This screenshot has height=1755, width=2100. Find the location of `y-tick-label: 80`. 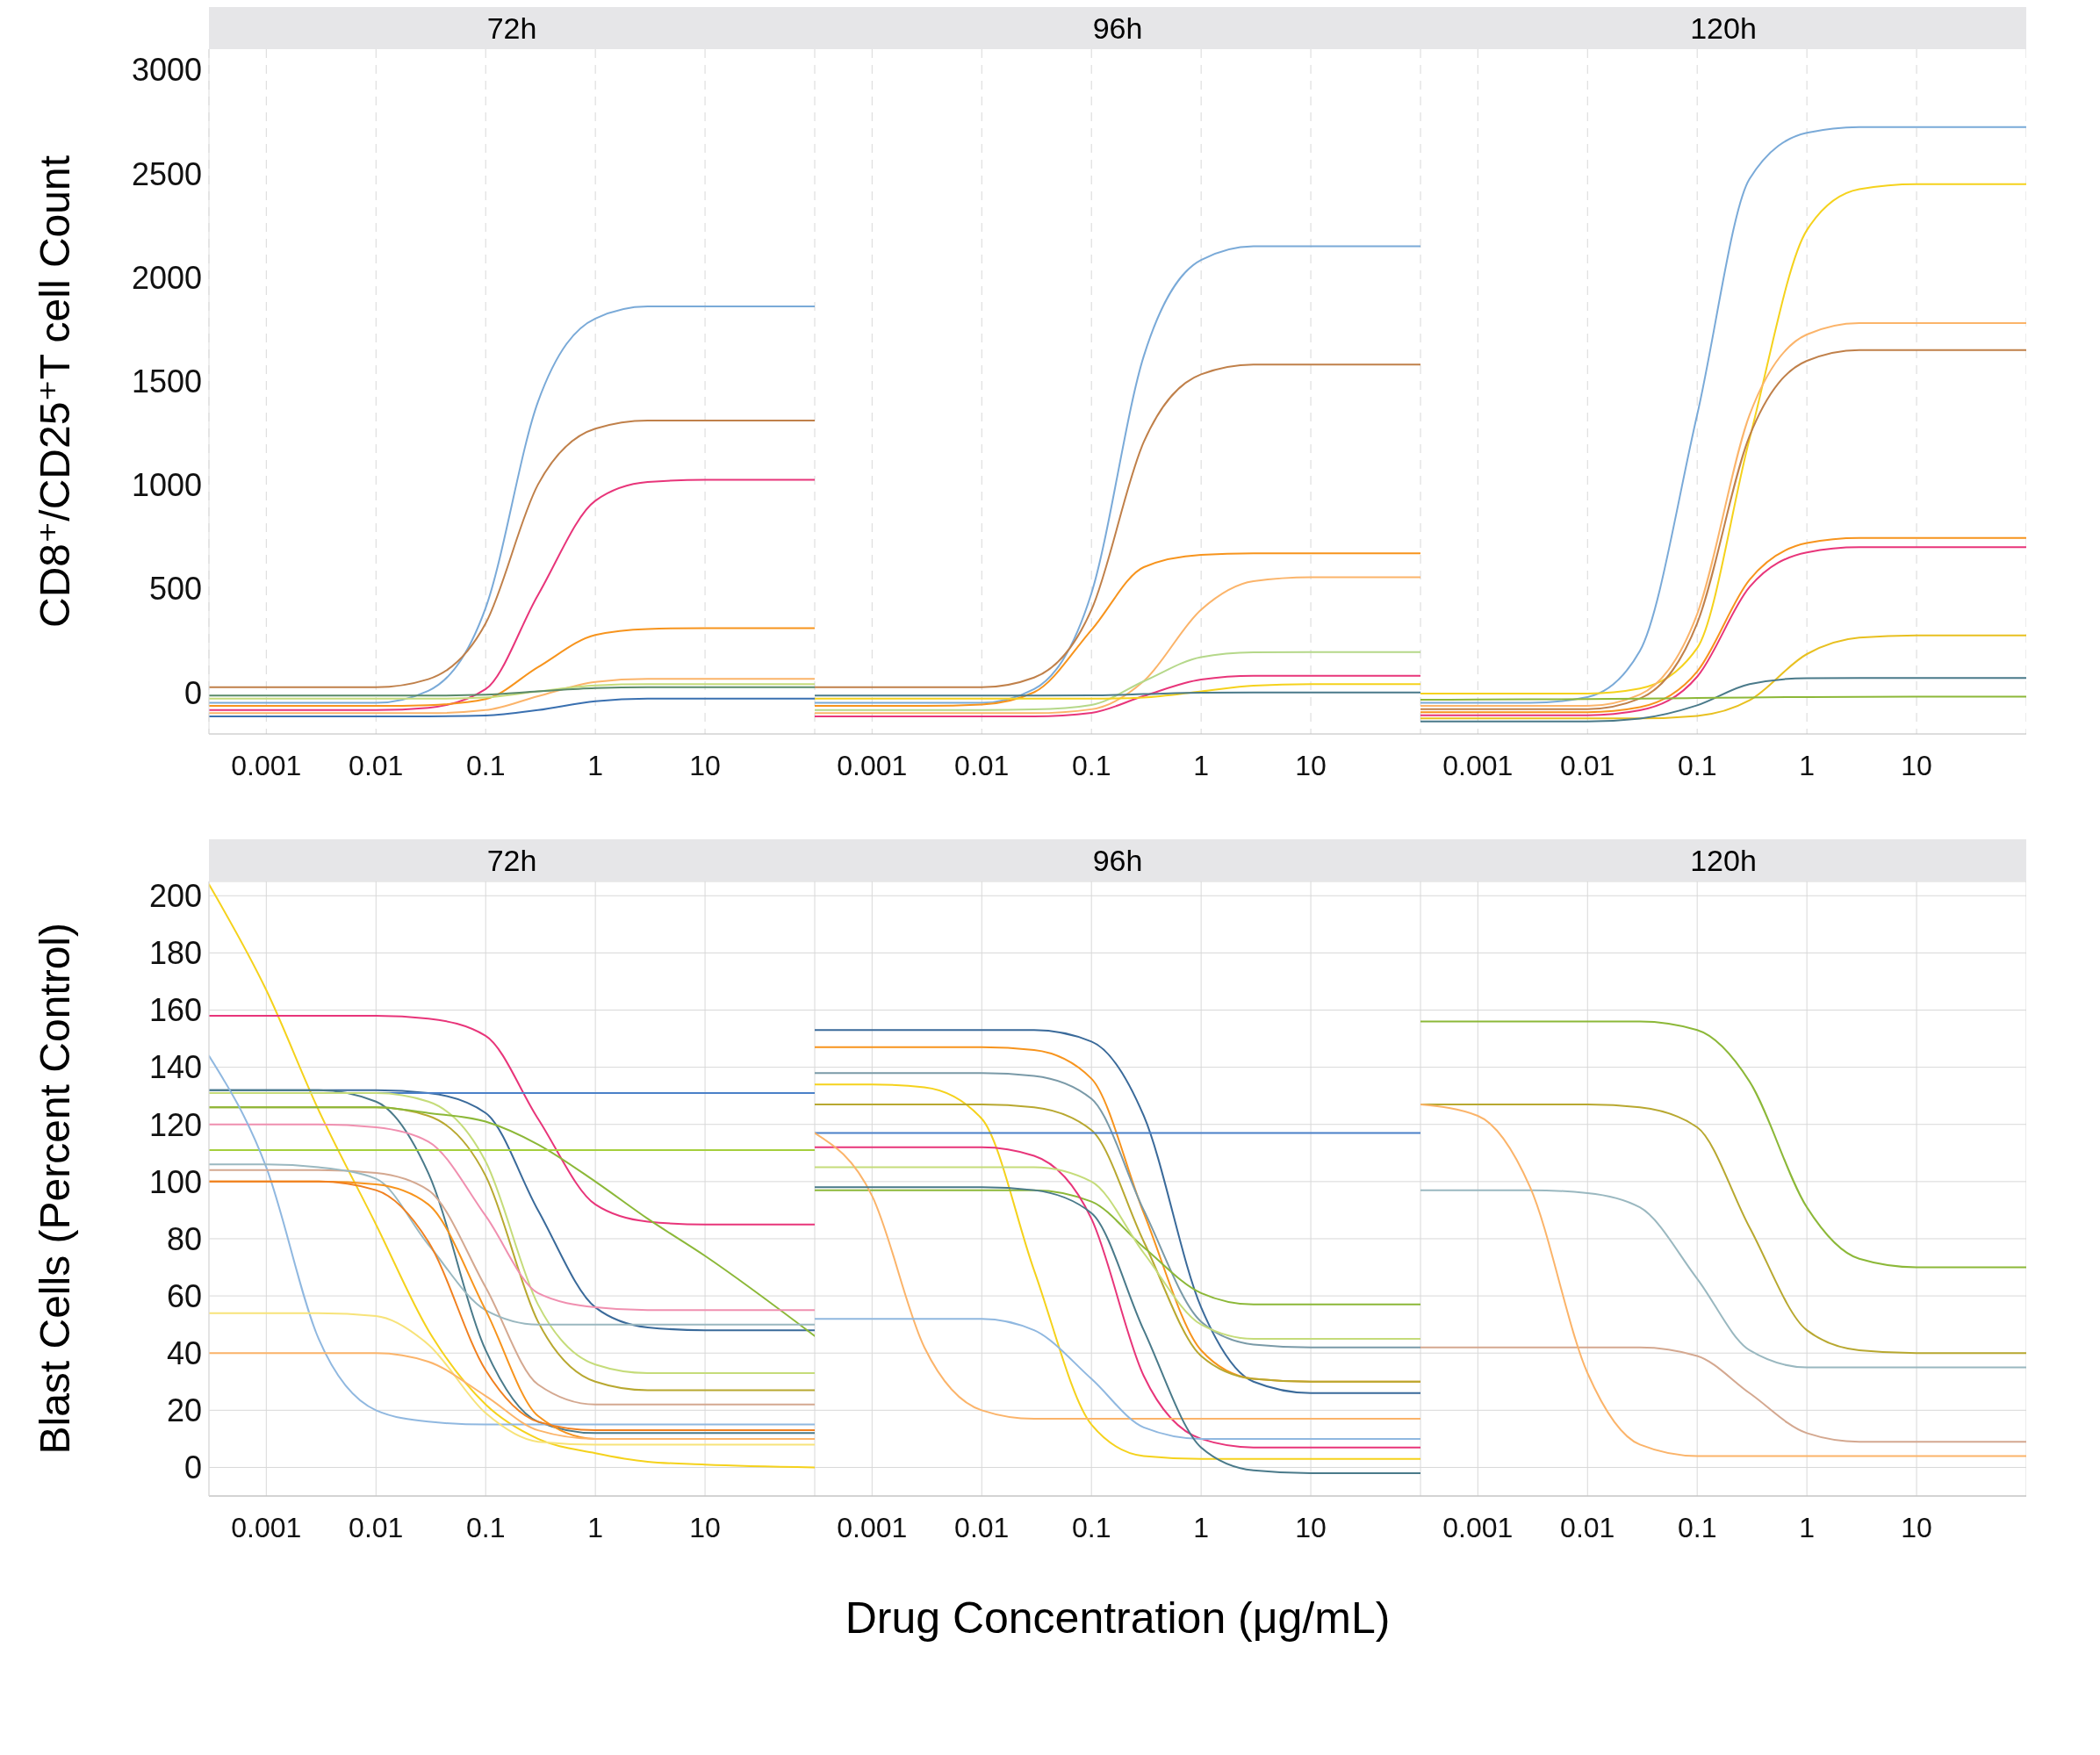

y-tick-label: 80 is located at coordinates (184, 1239).